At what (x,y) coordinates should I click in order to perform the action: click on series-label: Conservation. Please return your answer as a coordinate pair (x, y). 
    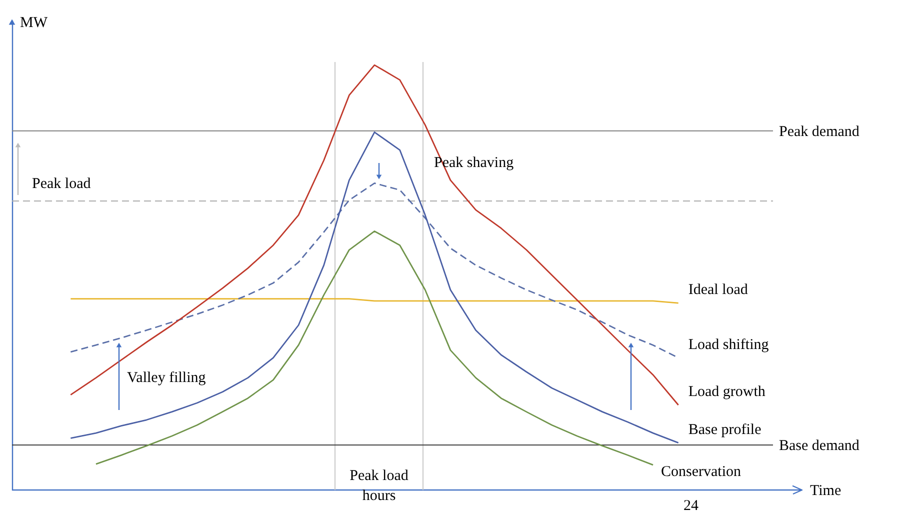
    Looking at the image, I should click on (701, 472).